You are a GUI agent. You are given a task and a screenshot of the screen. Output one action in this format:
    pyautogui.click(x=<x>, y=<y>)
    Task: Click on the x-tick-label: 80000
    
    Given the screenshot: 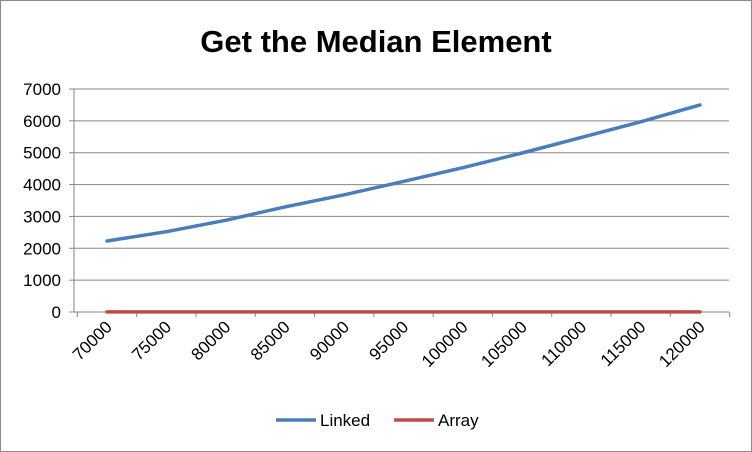 What is the action you would take?
    pyautogui.click(x=211, y=340)
    